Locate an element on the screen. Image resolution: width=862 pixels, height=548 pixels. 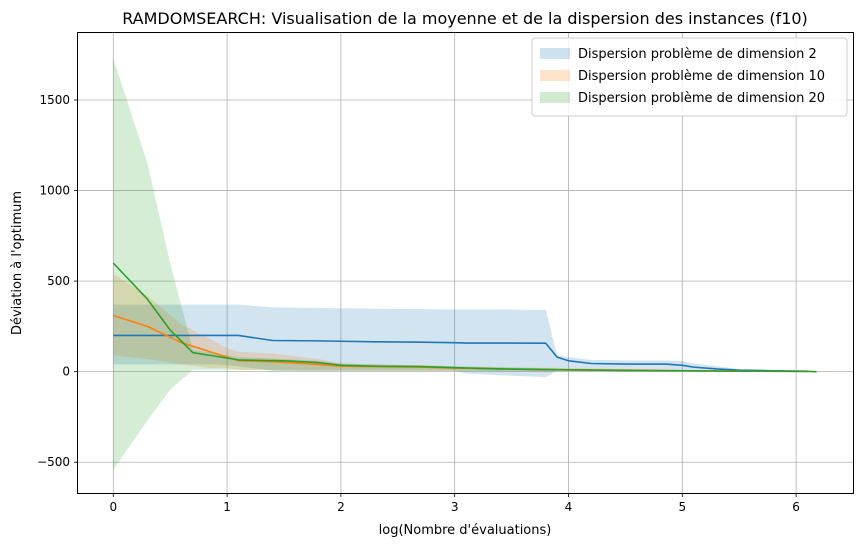
legend-box is located at coordinates (689, 77).